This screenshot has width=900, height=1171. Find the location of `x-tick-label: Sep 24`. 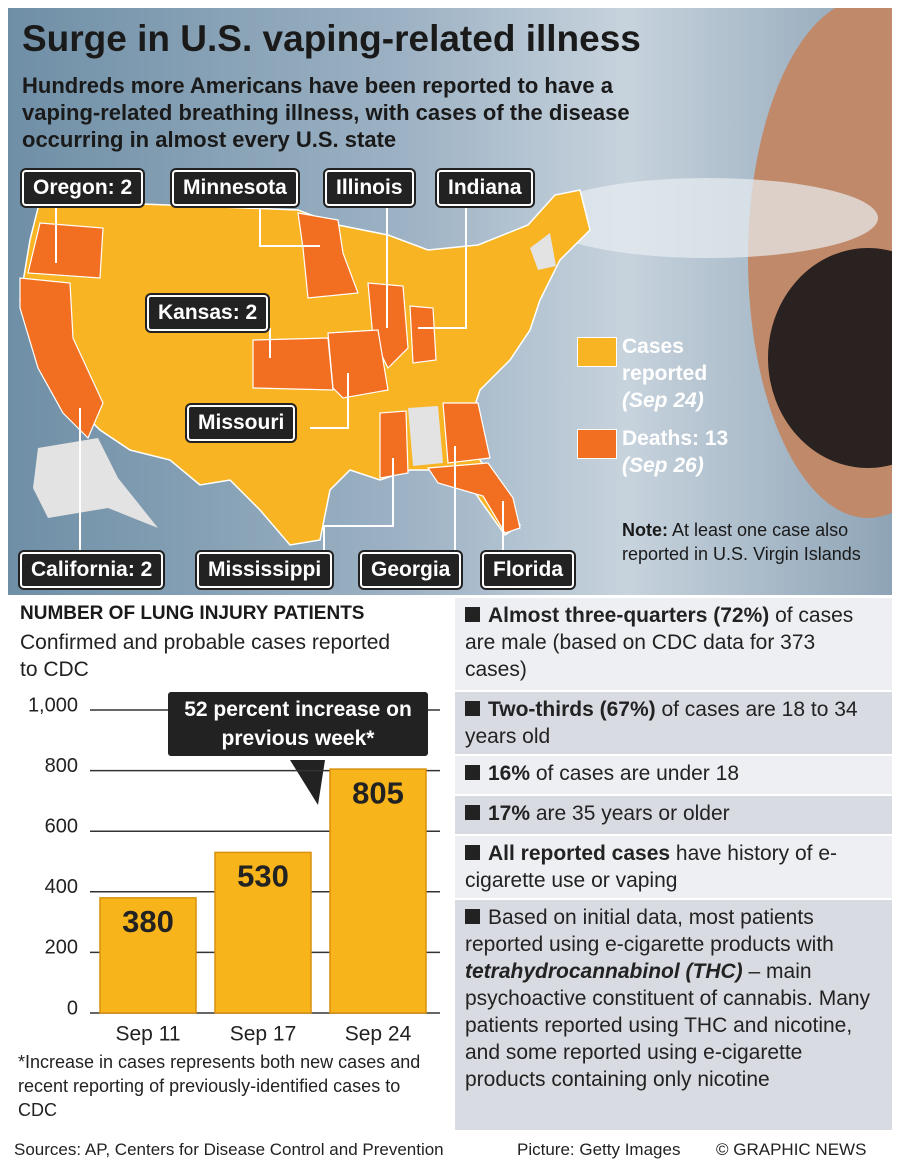

x-tick-label: Sep 24 is located at coordinates (378, 1034).